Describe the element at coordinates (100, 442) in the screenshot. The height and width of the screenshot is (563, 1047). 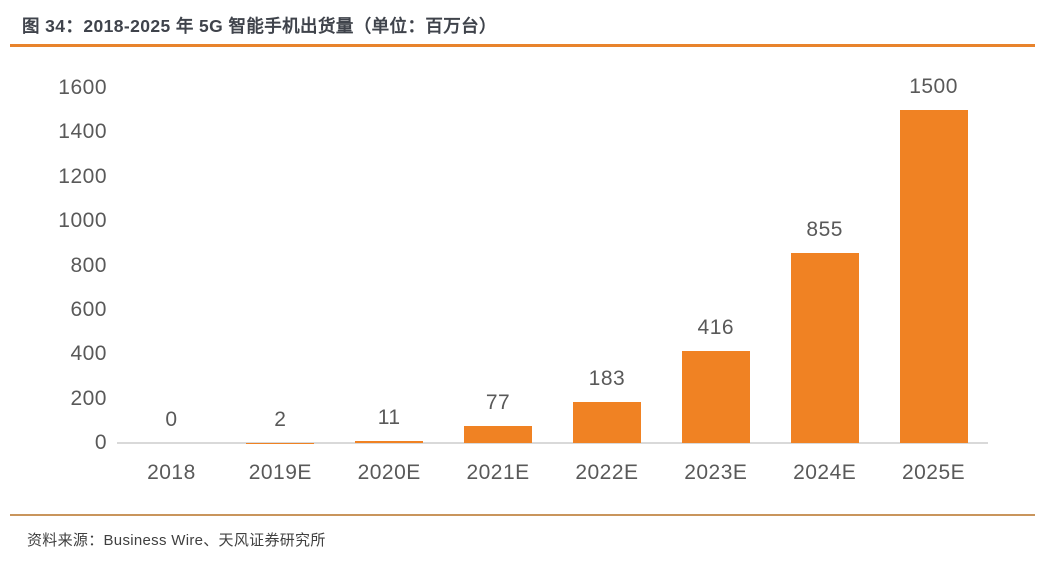
I see `y-tick-label: 0` at that location.